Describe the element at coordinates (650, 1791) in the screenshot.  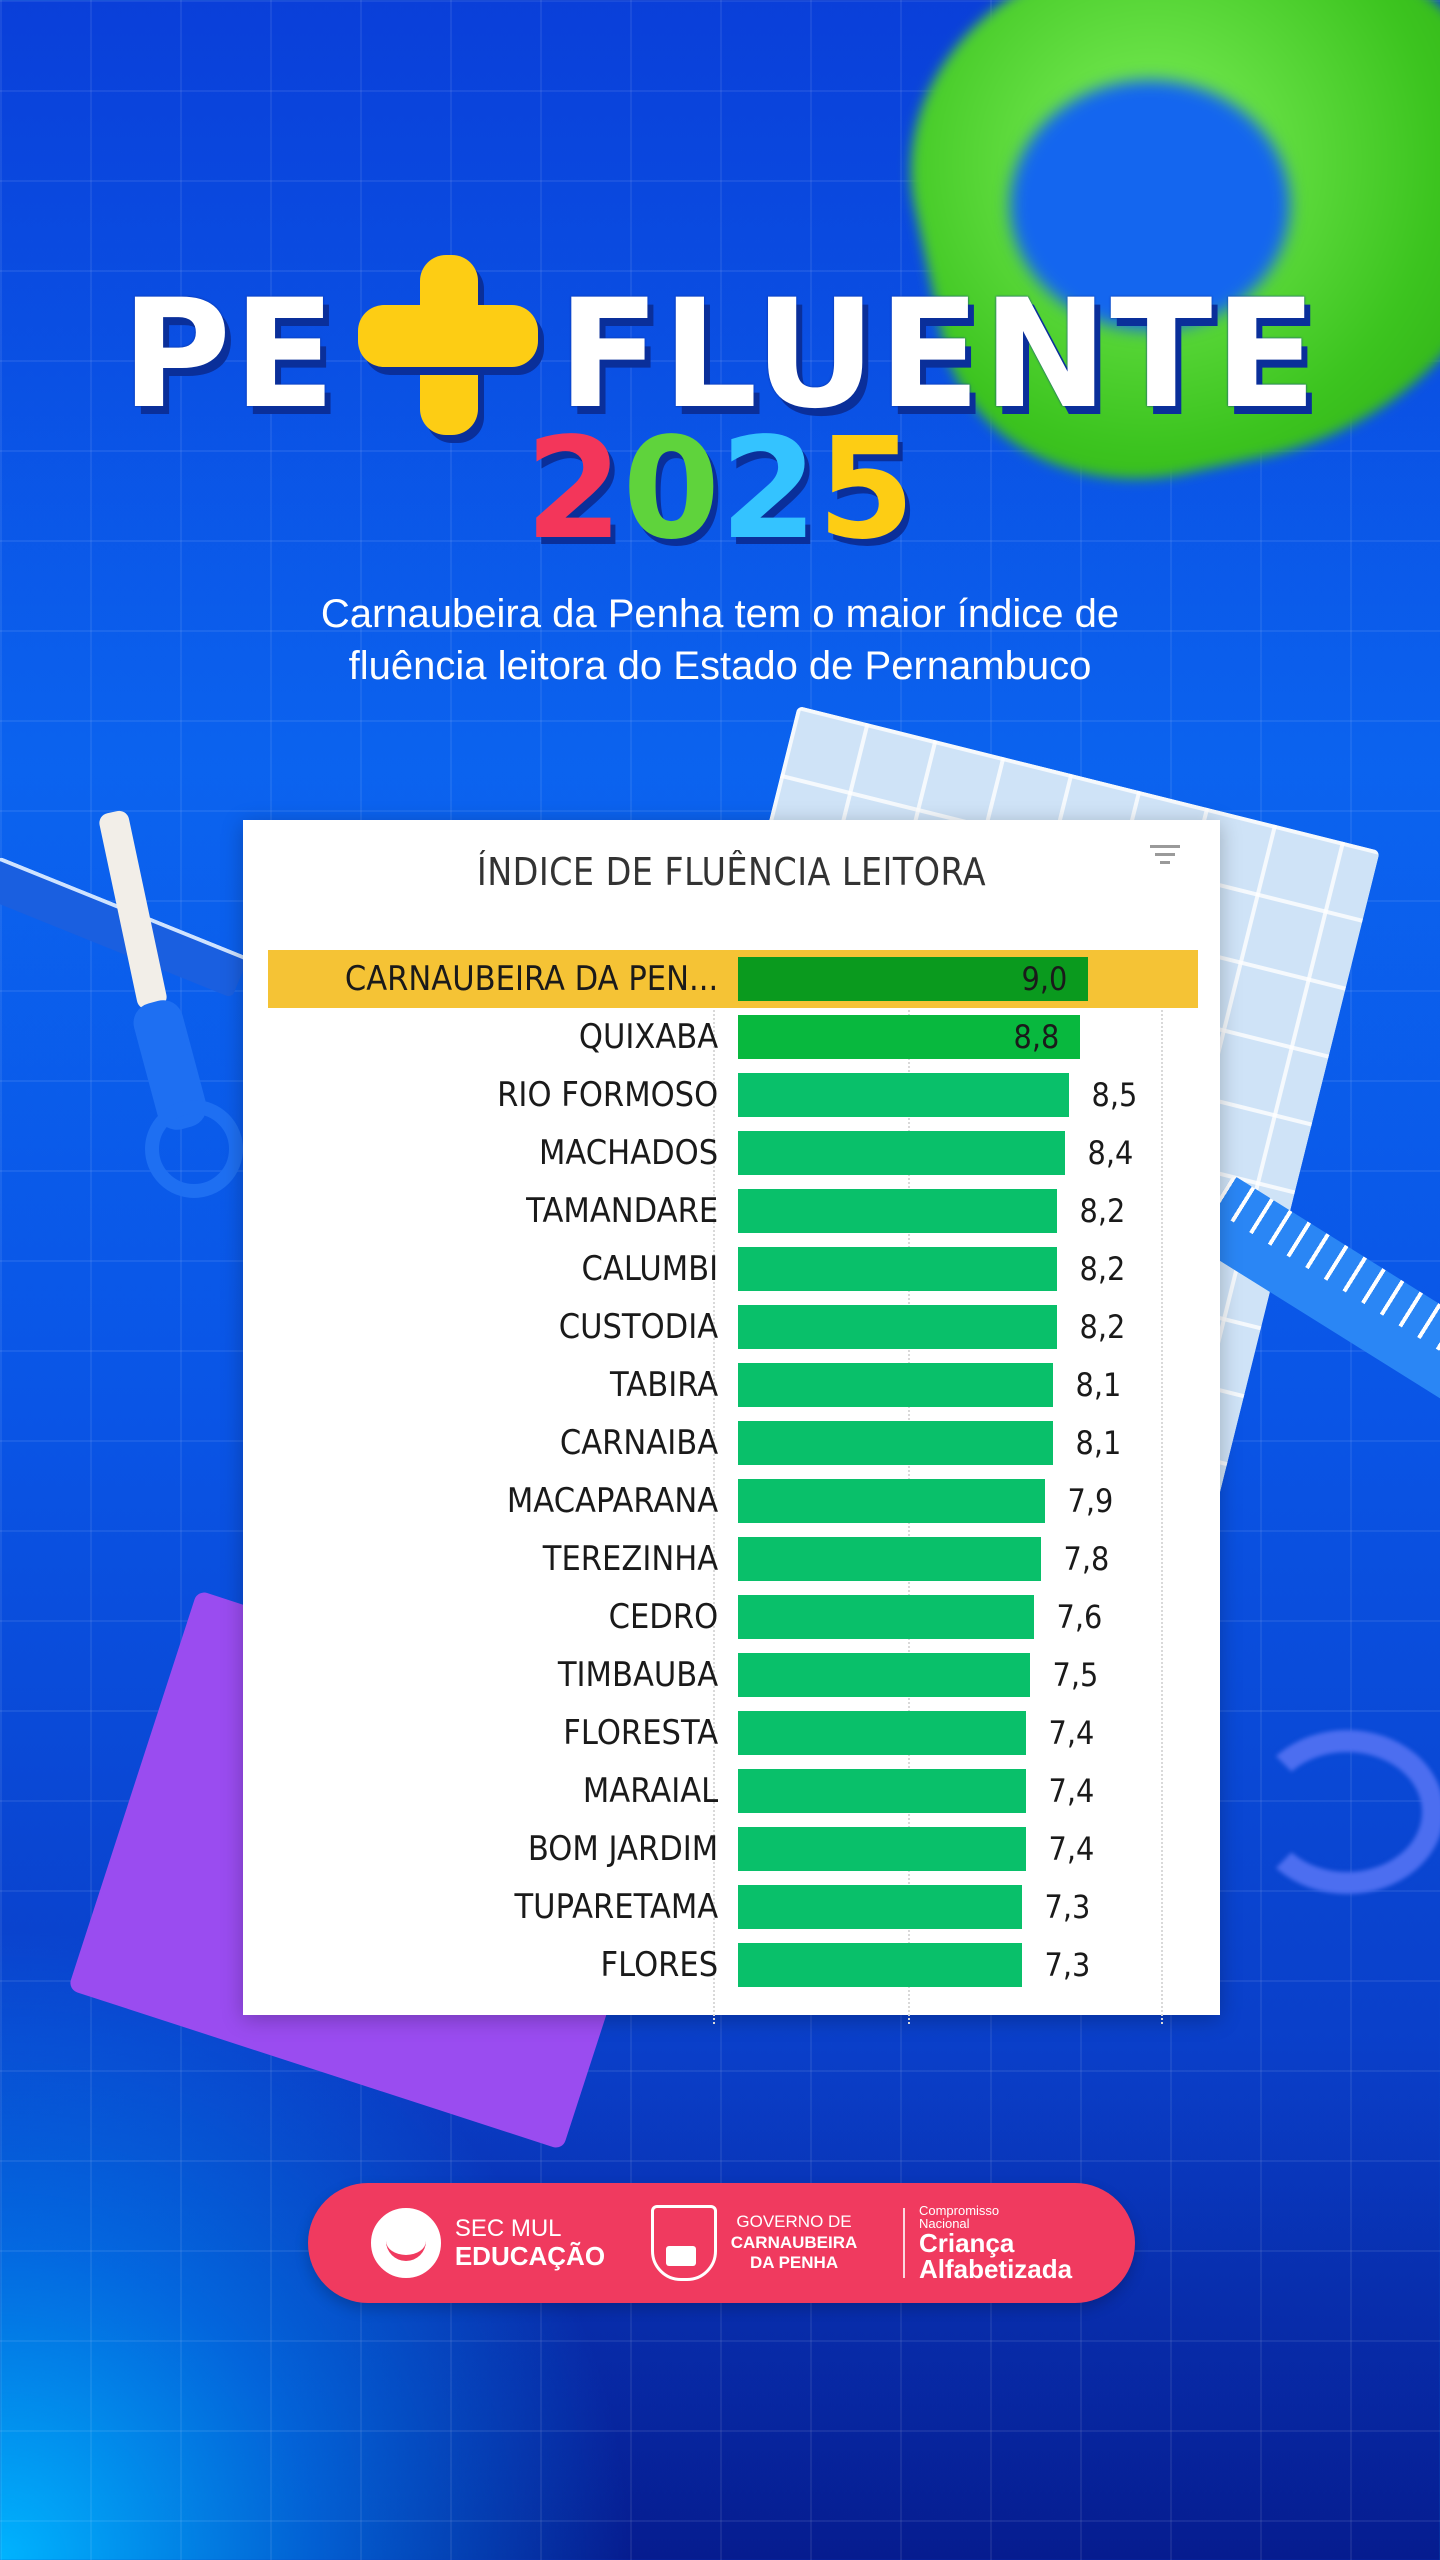
I see `bar-label: MARAIAL` at that location.